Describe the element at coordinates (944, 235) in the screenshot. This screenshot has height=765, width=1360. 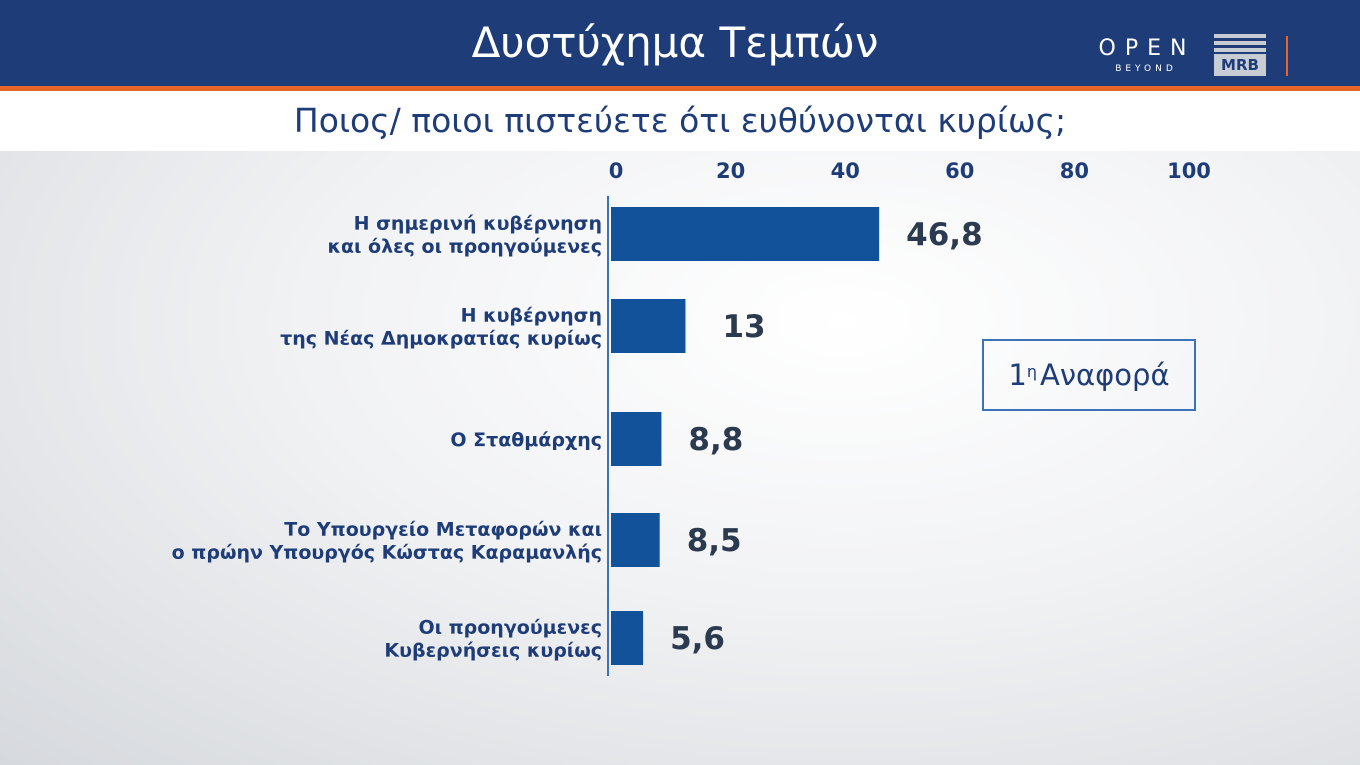
I see `value-label: 46,8` at that location.